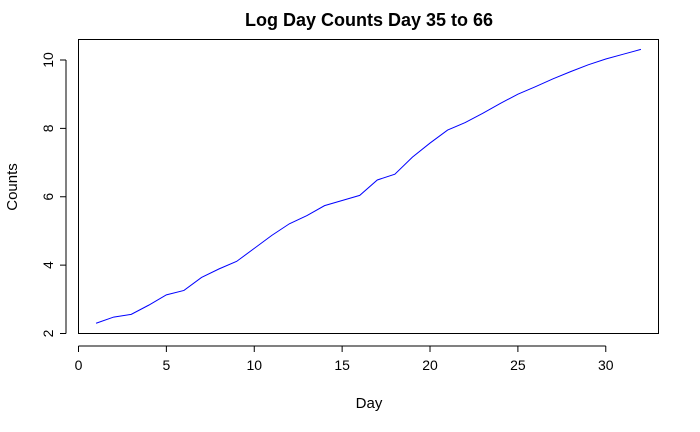 The width and height of the screenshot is (700, 432). Describe the element at coordinates (166, 365) in the screenshot. I see `x-tick-label: 5` at that location.